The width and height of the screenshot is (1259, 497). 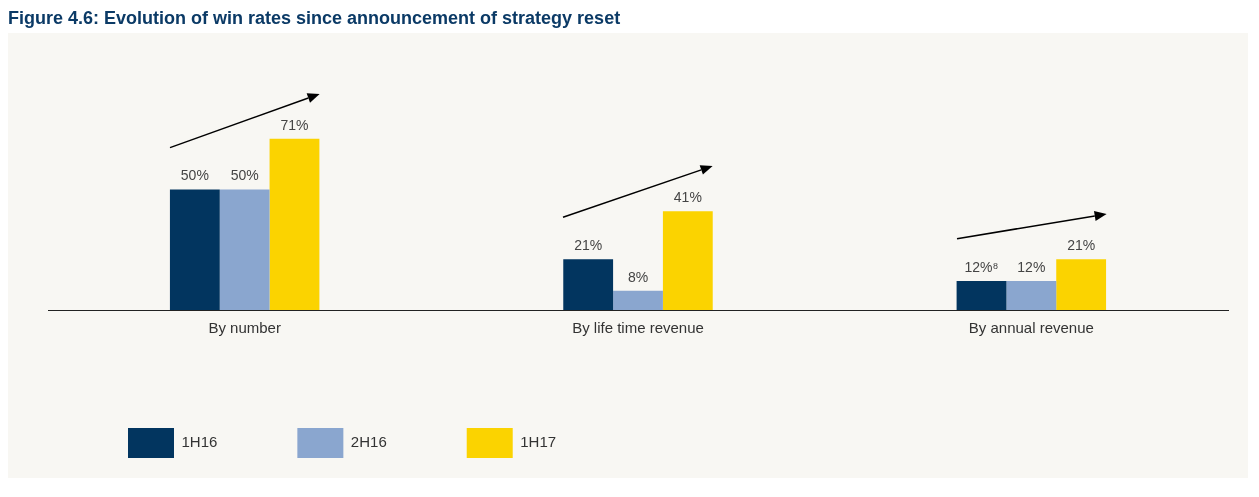 I want to click on data-label: 12%⁸, so click(x=981, y=266).